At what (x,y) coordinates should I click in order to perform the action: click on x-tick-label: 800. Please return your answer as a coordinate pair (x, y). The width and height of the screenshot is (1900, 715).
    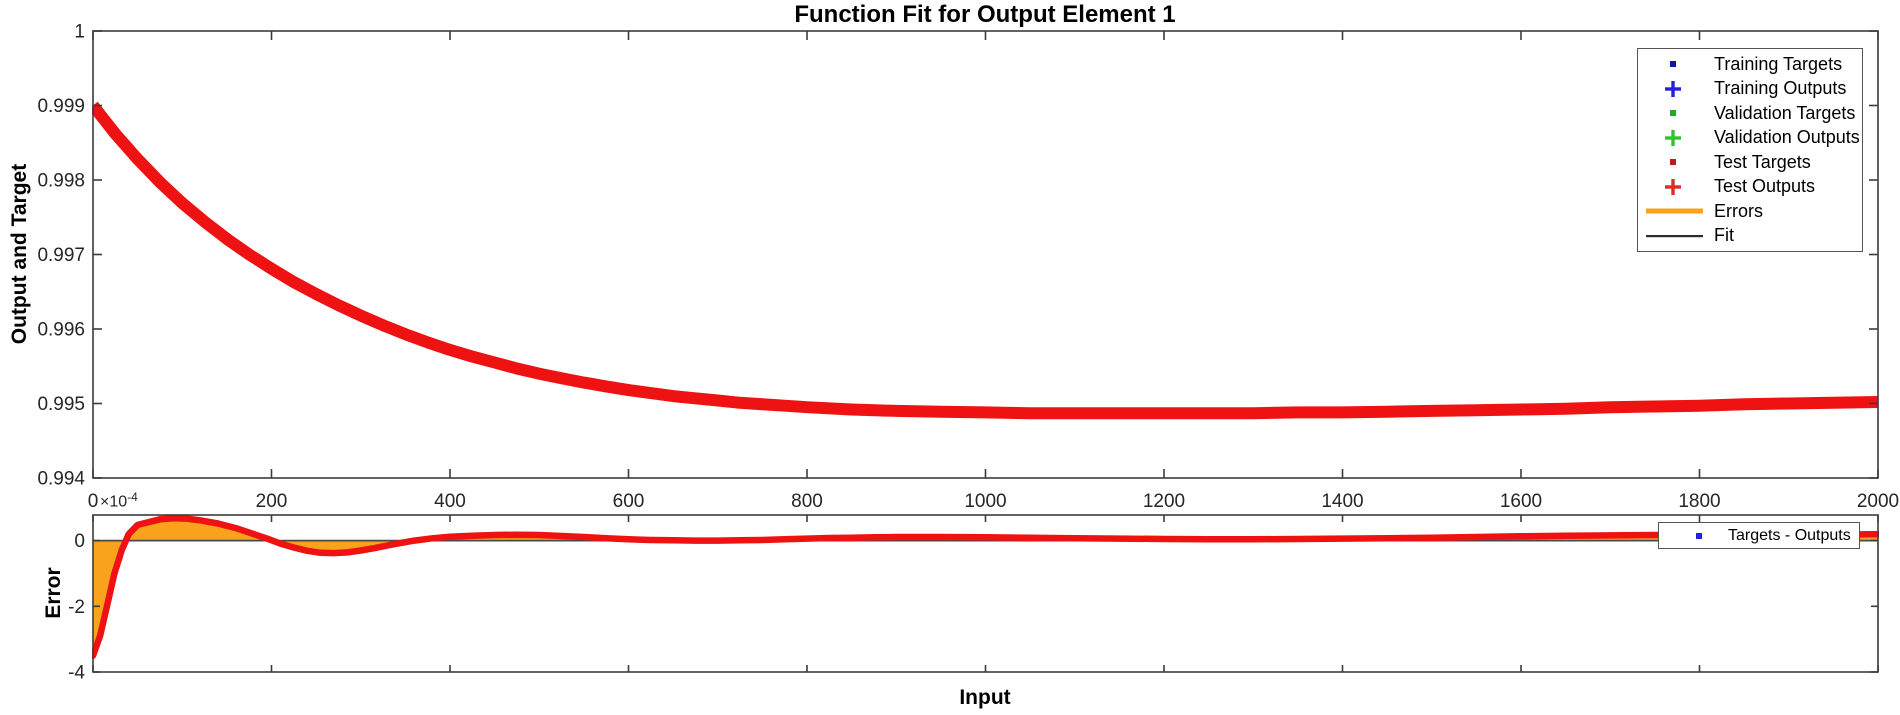
    Looking at the image, I should click on (807, 501).